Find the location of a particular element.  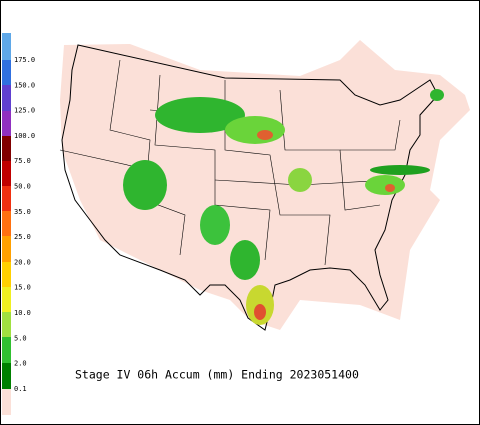

colorbar-label: 5.0 is located at coordinates (20, 338).